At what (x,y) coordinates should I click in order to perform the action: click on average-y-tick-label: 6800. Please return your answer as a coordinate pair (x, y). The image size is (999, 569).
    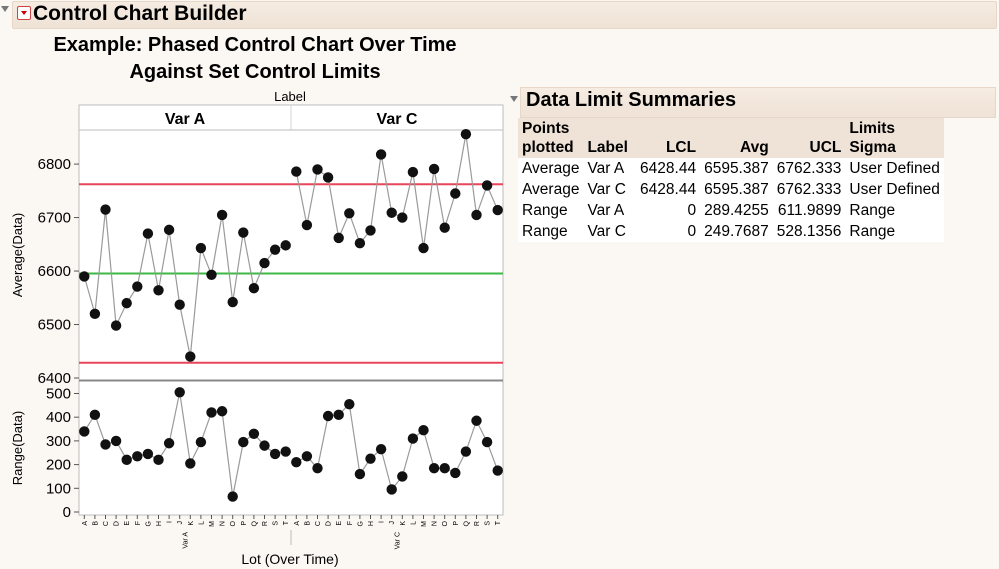
    Looking at the image, I should click on (54, 164).